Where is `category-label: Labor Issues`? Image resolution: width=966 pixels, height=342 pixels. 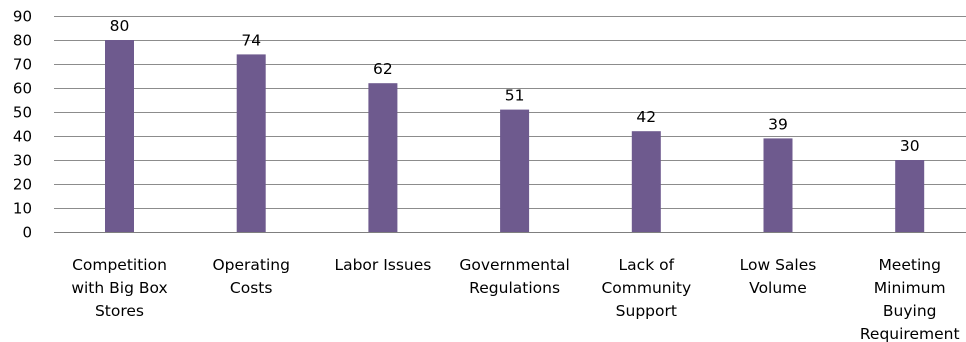 category-label: Labor Issues is located at coordinates (382, 265).